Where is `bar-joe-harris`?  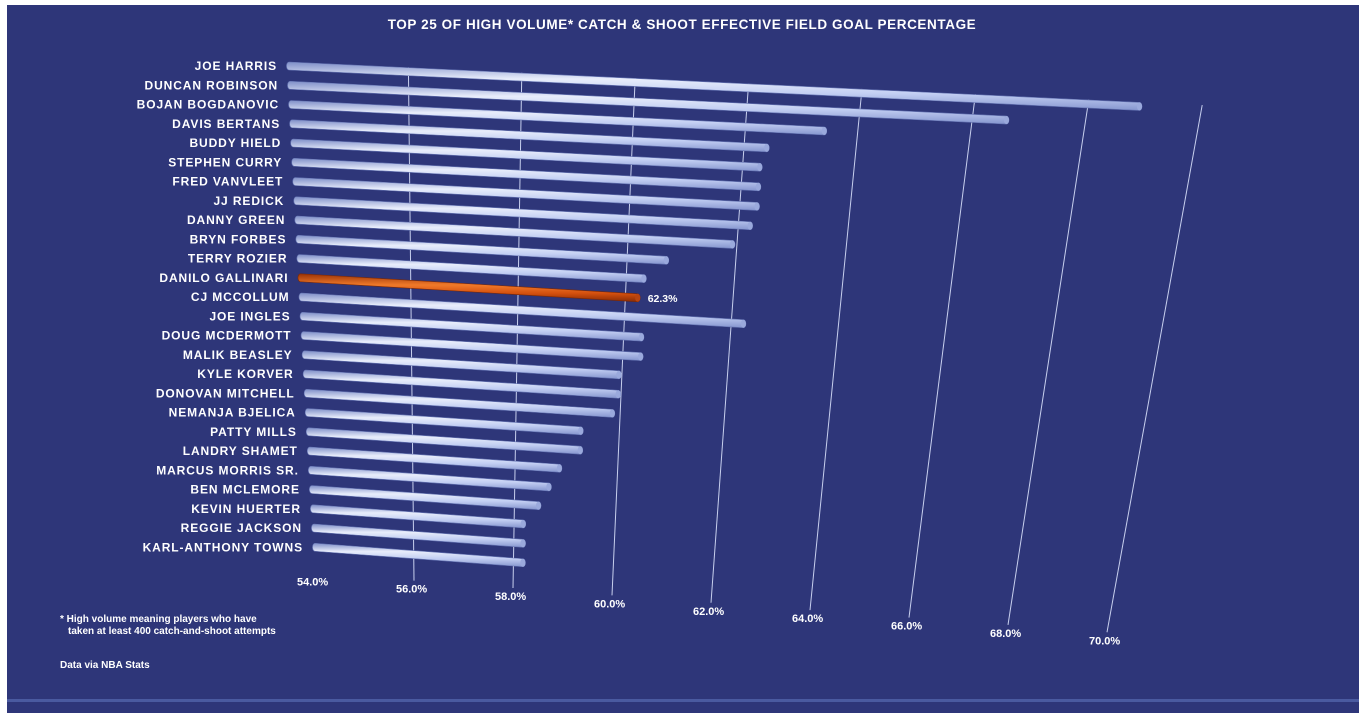
bar-joe-harris is located at coordinates (714, 86).